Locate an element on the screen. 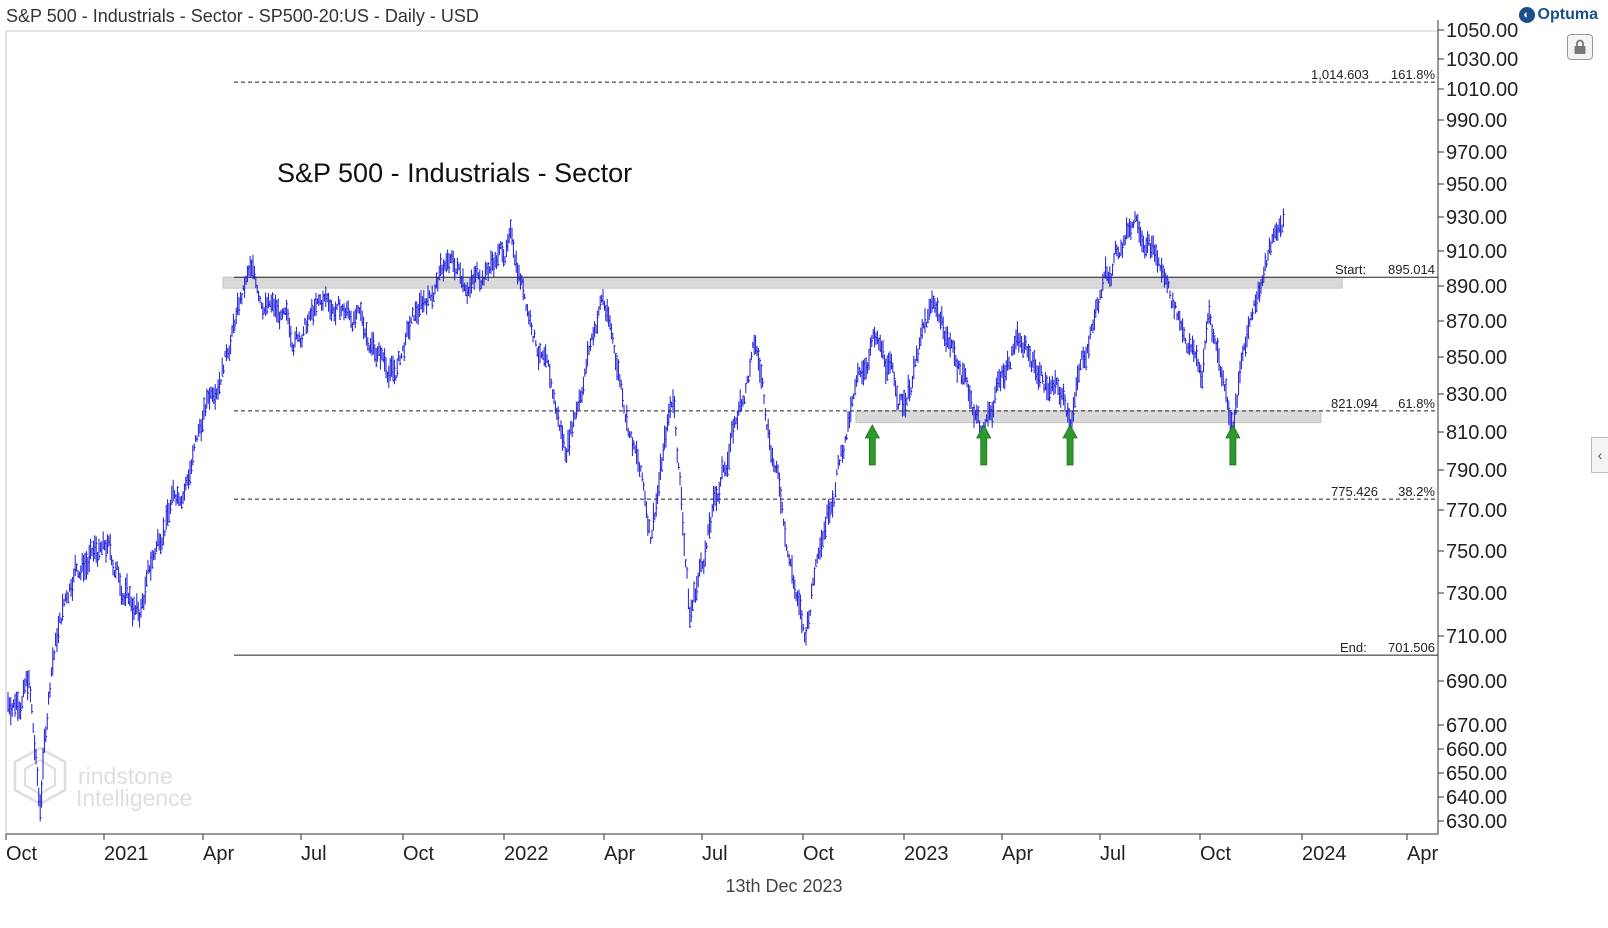  y-tick-label: 1050.00 is located at coordinates (1482, 31).